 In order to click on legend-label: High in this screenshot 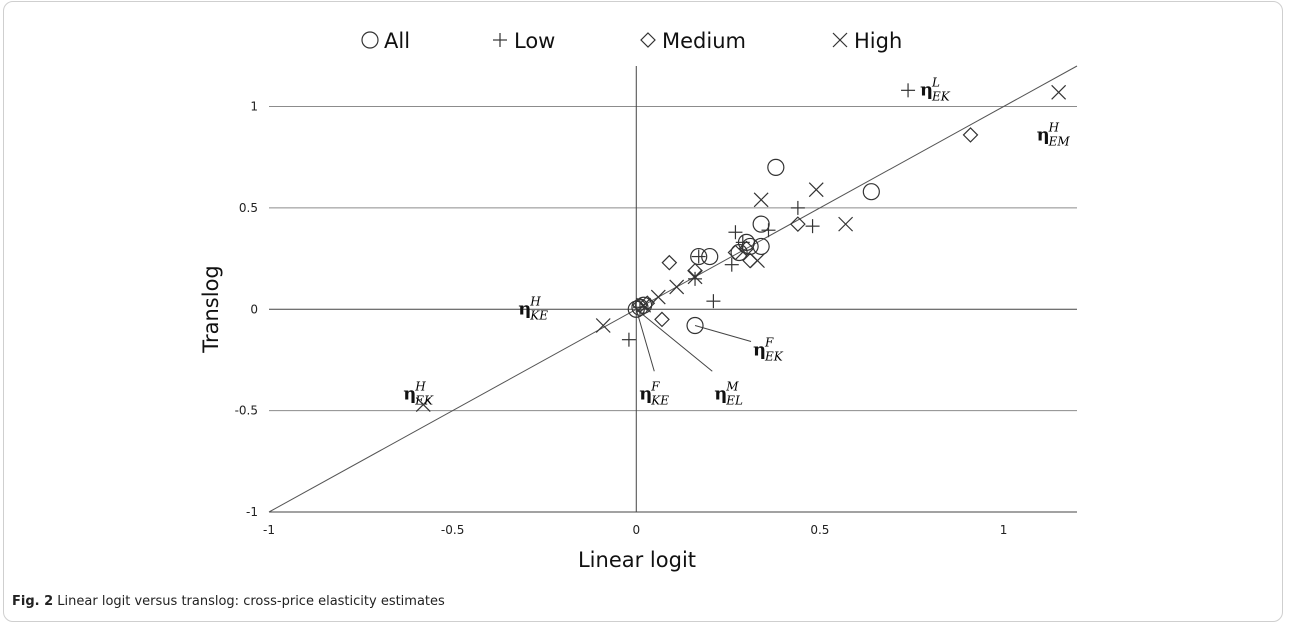, I will do `click(878, 41)`.